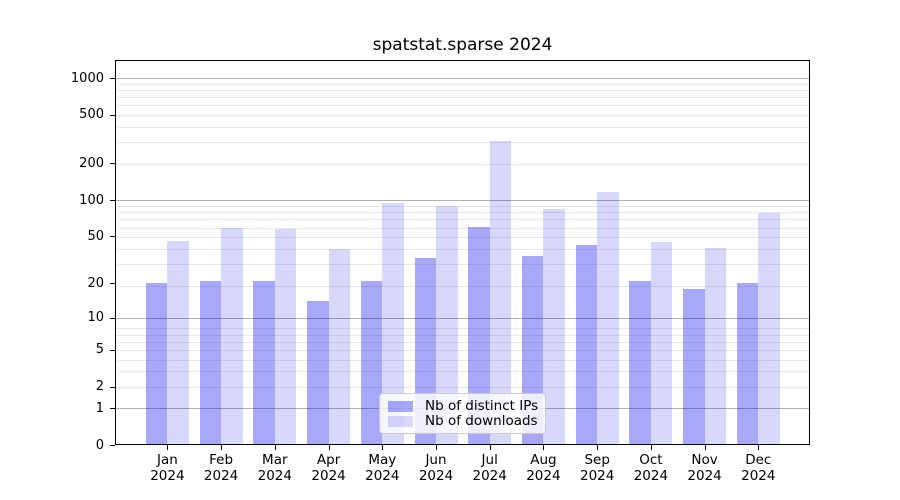  I want to click on bar-downloads-dec, so click(769, 329).